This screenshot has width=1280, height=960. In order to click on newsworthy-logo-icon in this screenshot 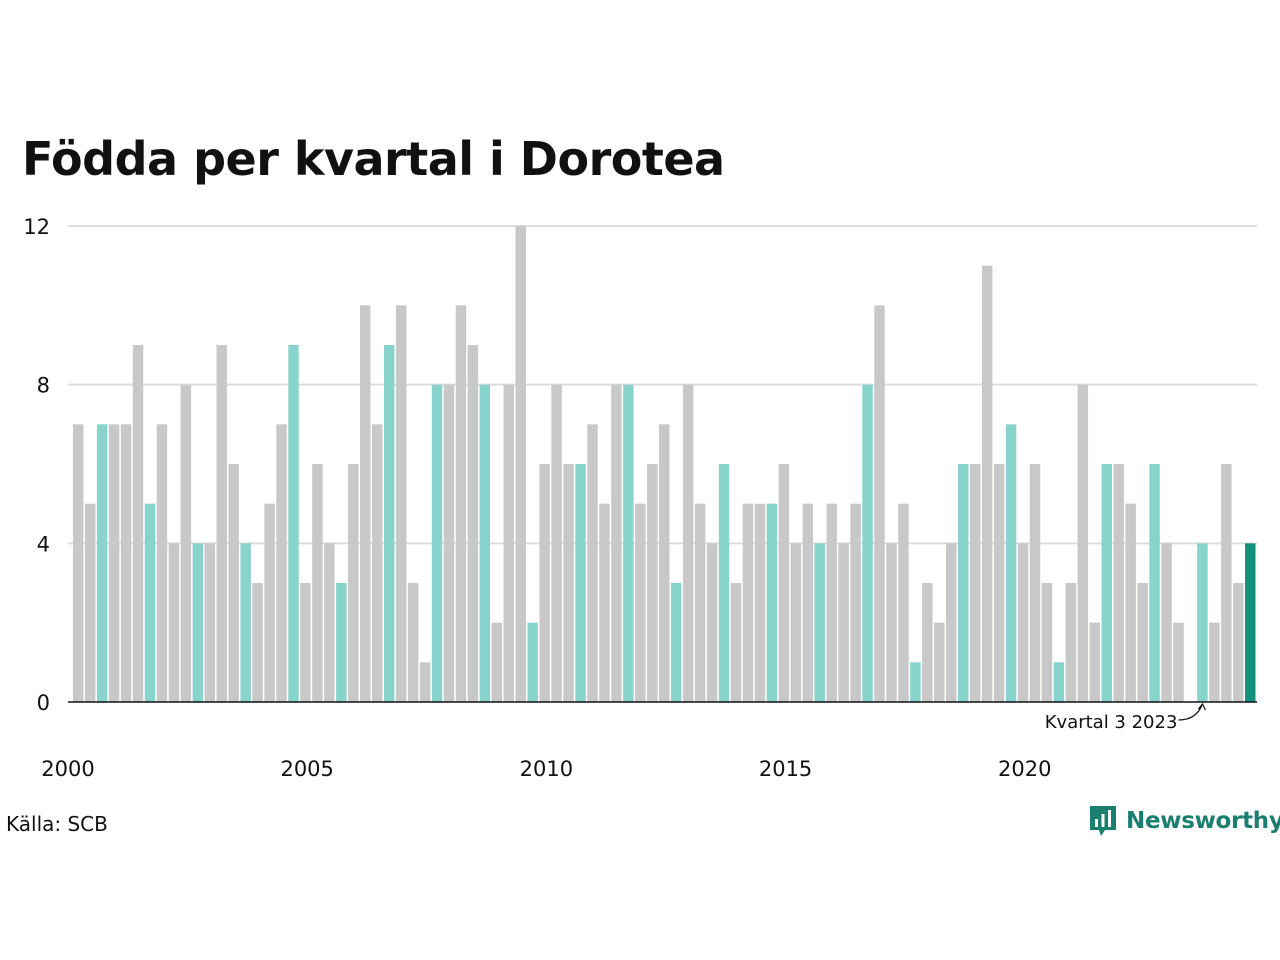, I will do `click(1103, 821)`.